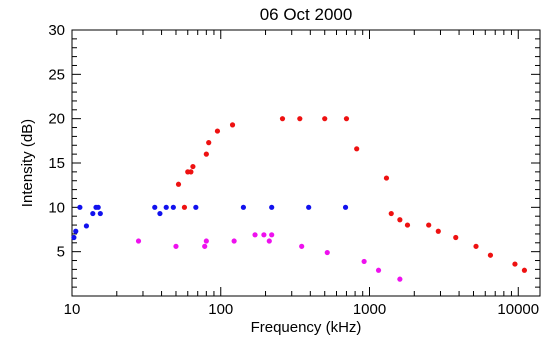 The width and height of the screenshot is (560, 346). I want to click on x-tick-label: 1000, so click(369, 309).